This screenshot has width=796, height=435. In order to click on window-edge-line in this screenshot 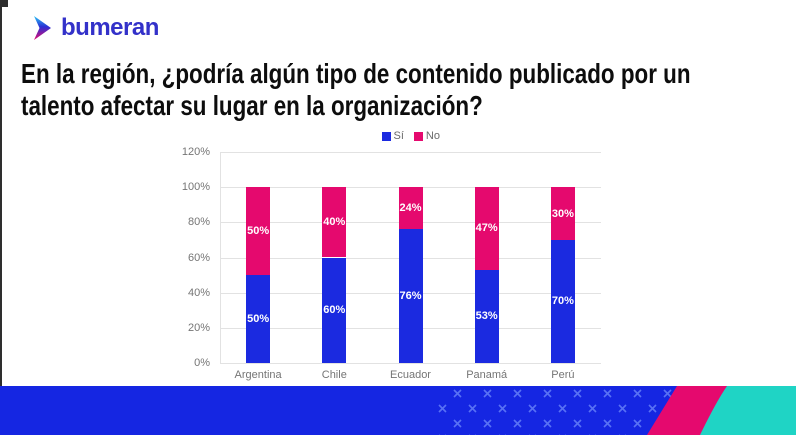, I will do `click(1, 193)`.